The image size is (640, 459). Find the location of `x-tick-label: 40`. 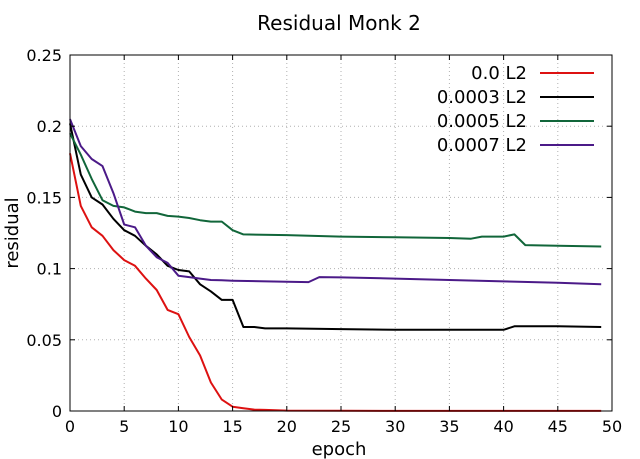

x-tick-label: 40 is located at coordinates (503, 426).